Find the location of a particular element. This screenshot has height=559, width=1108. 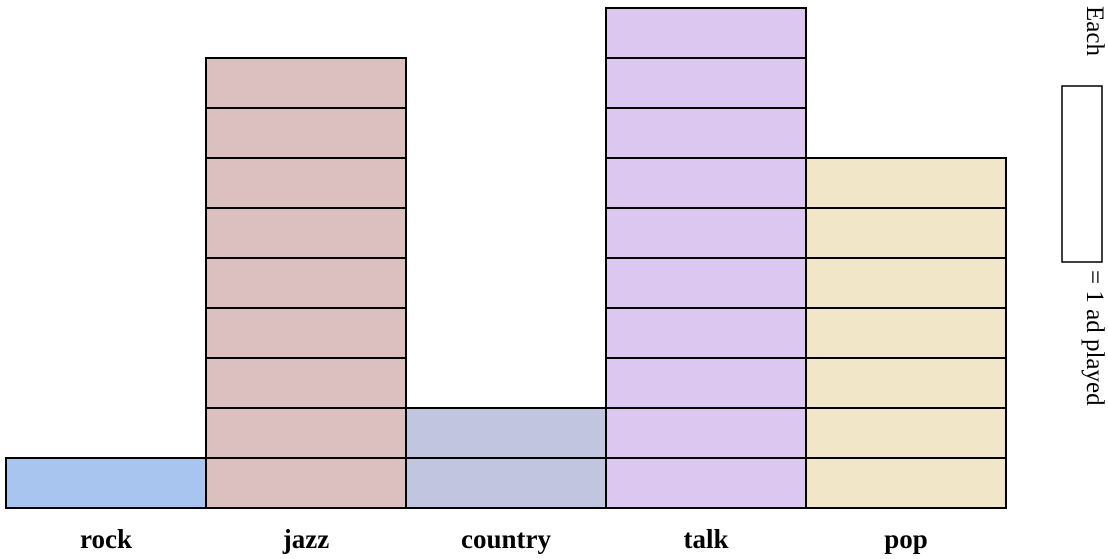

category-label-pop: pop is located at coordinates (906, 539).